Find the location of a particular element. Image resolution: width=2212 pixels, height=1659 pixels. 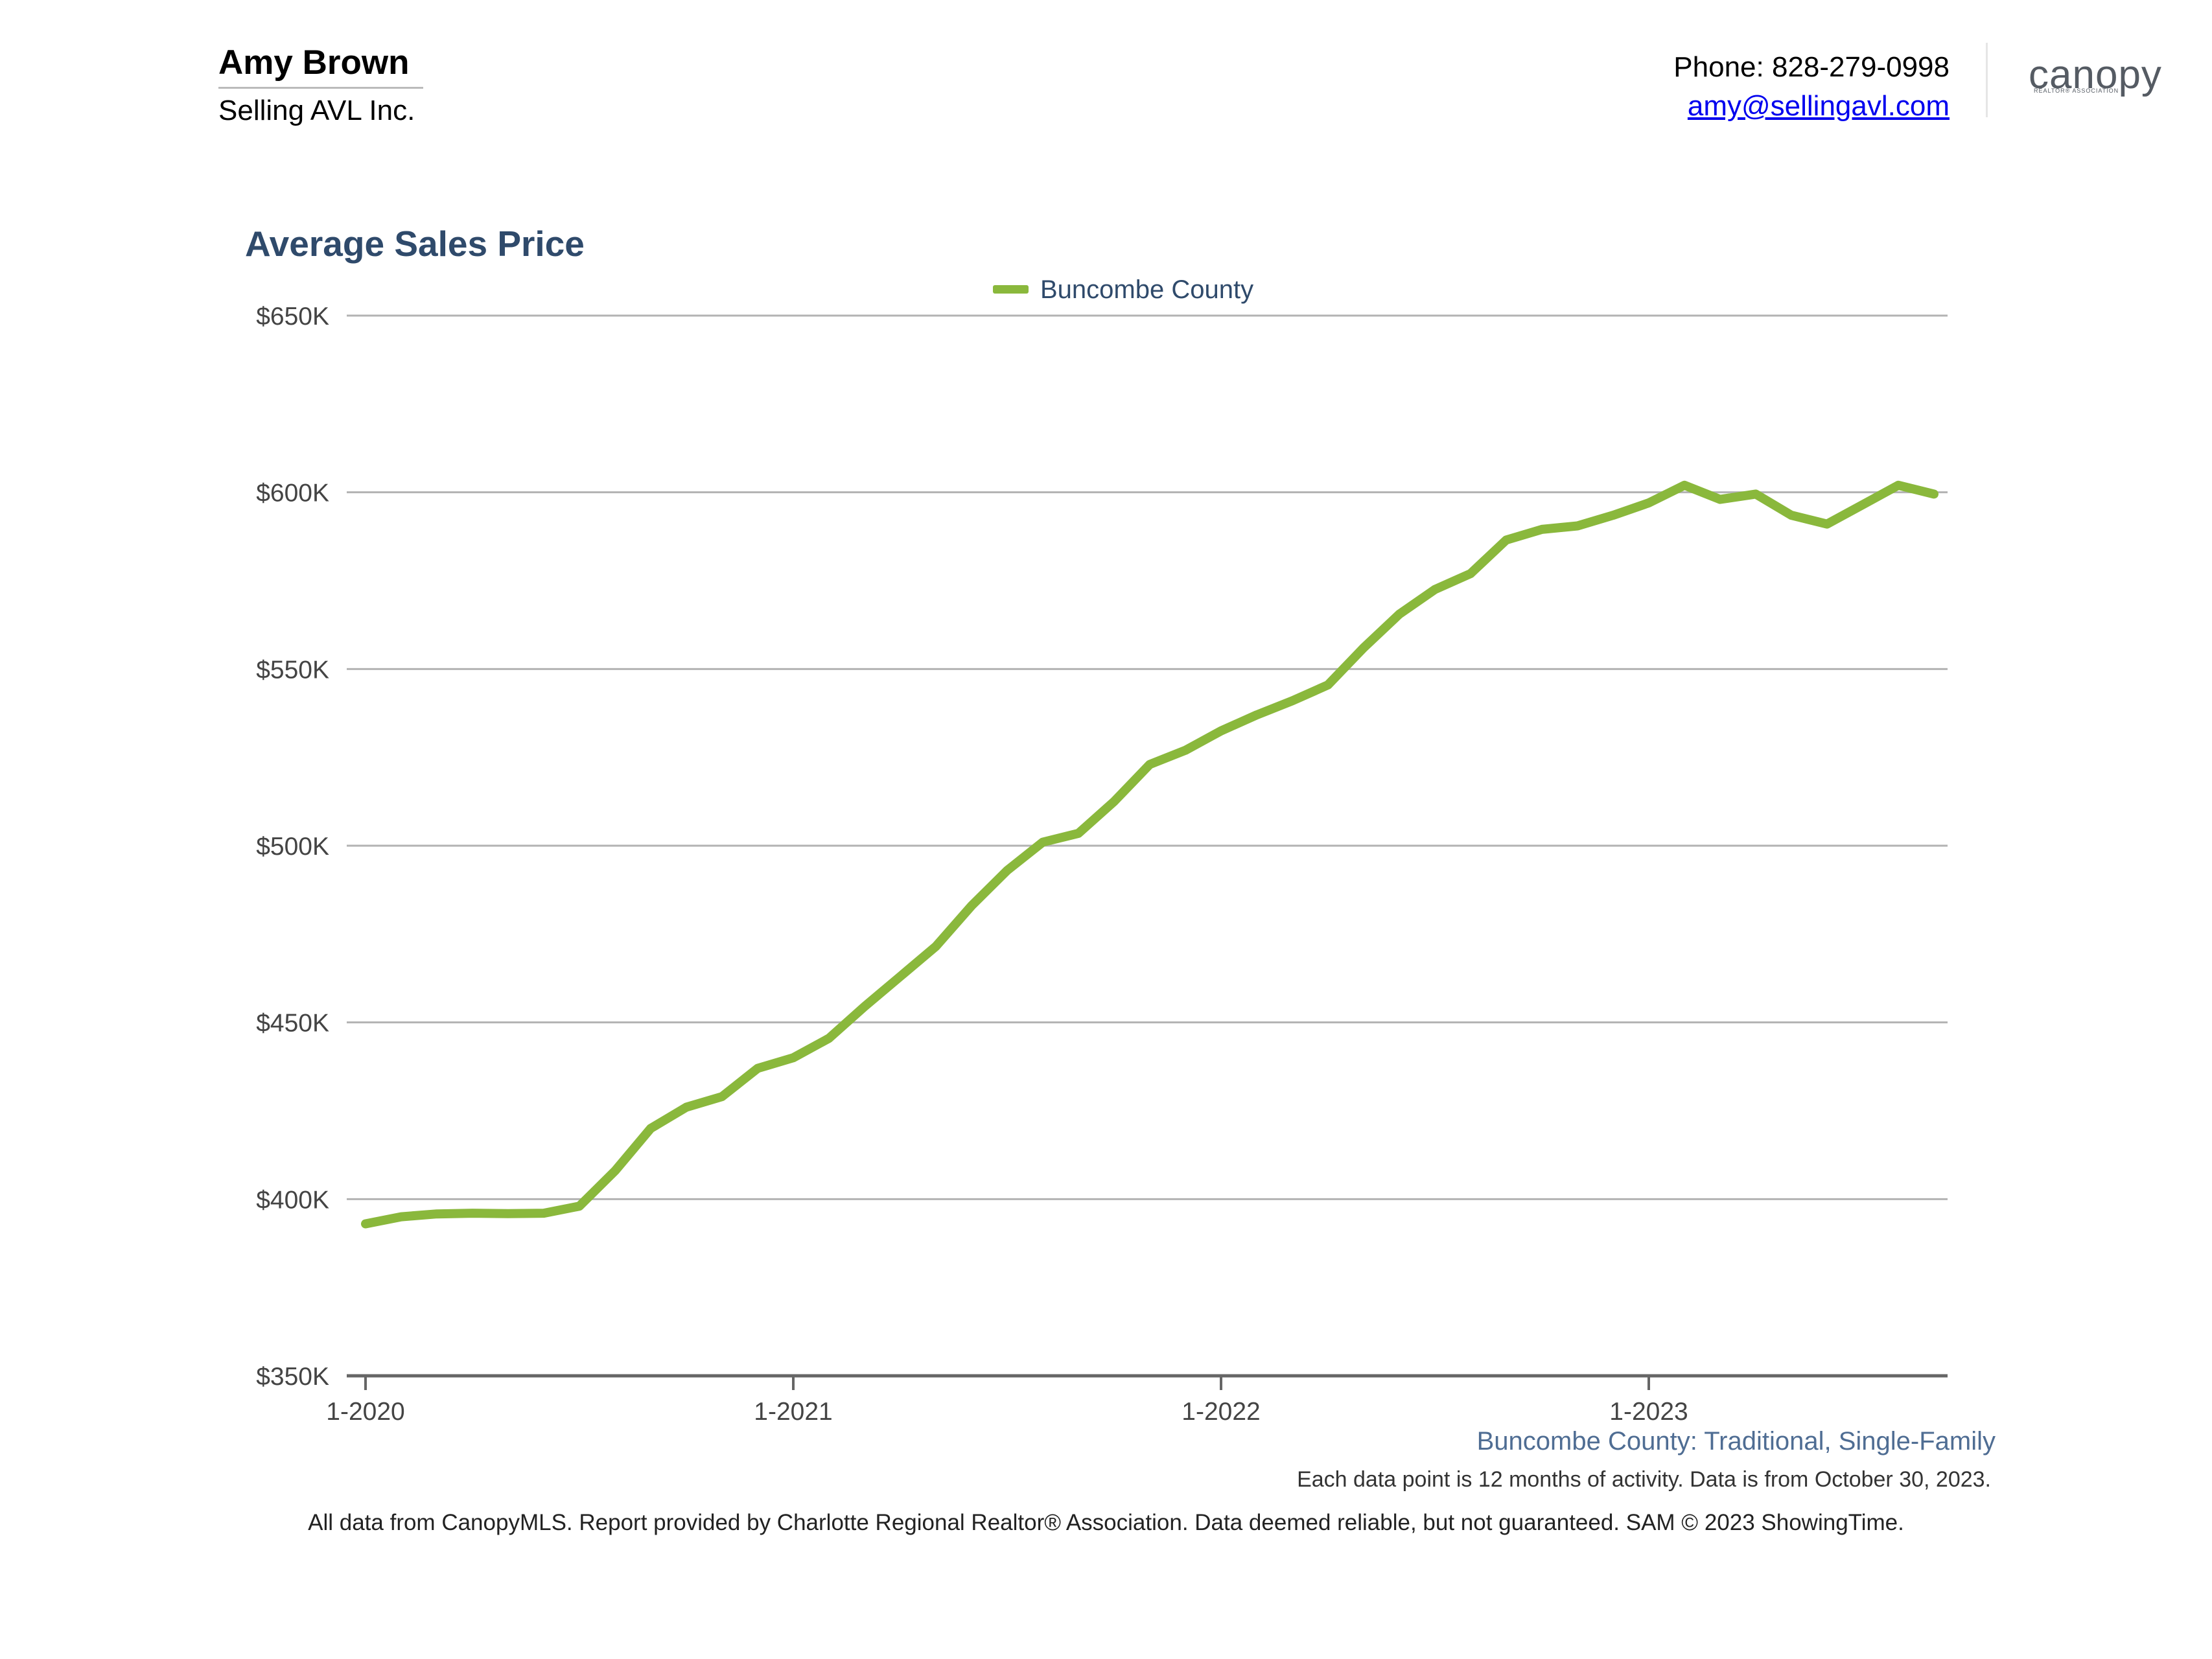

contact-block: Phone: 828-279-0998 amy@sellingavl.com is located at coordinates (1811, 87).